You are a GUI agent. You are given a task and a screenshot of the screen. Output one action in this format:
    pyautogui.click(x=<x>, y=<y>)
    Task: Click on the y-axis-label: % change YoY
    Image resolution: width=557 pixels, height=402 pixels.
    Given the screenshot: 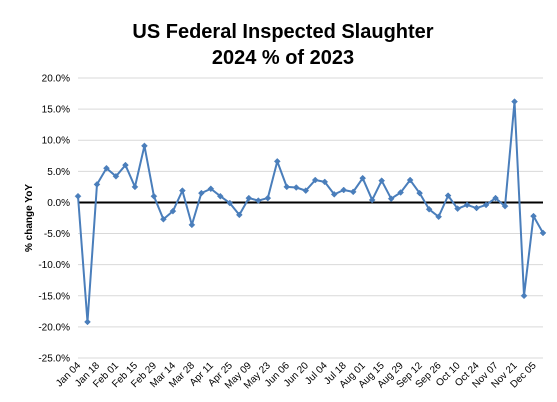 What is the action you would take?
    pyautogui.click(x=29, y=218)
    